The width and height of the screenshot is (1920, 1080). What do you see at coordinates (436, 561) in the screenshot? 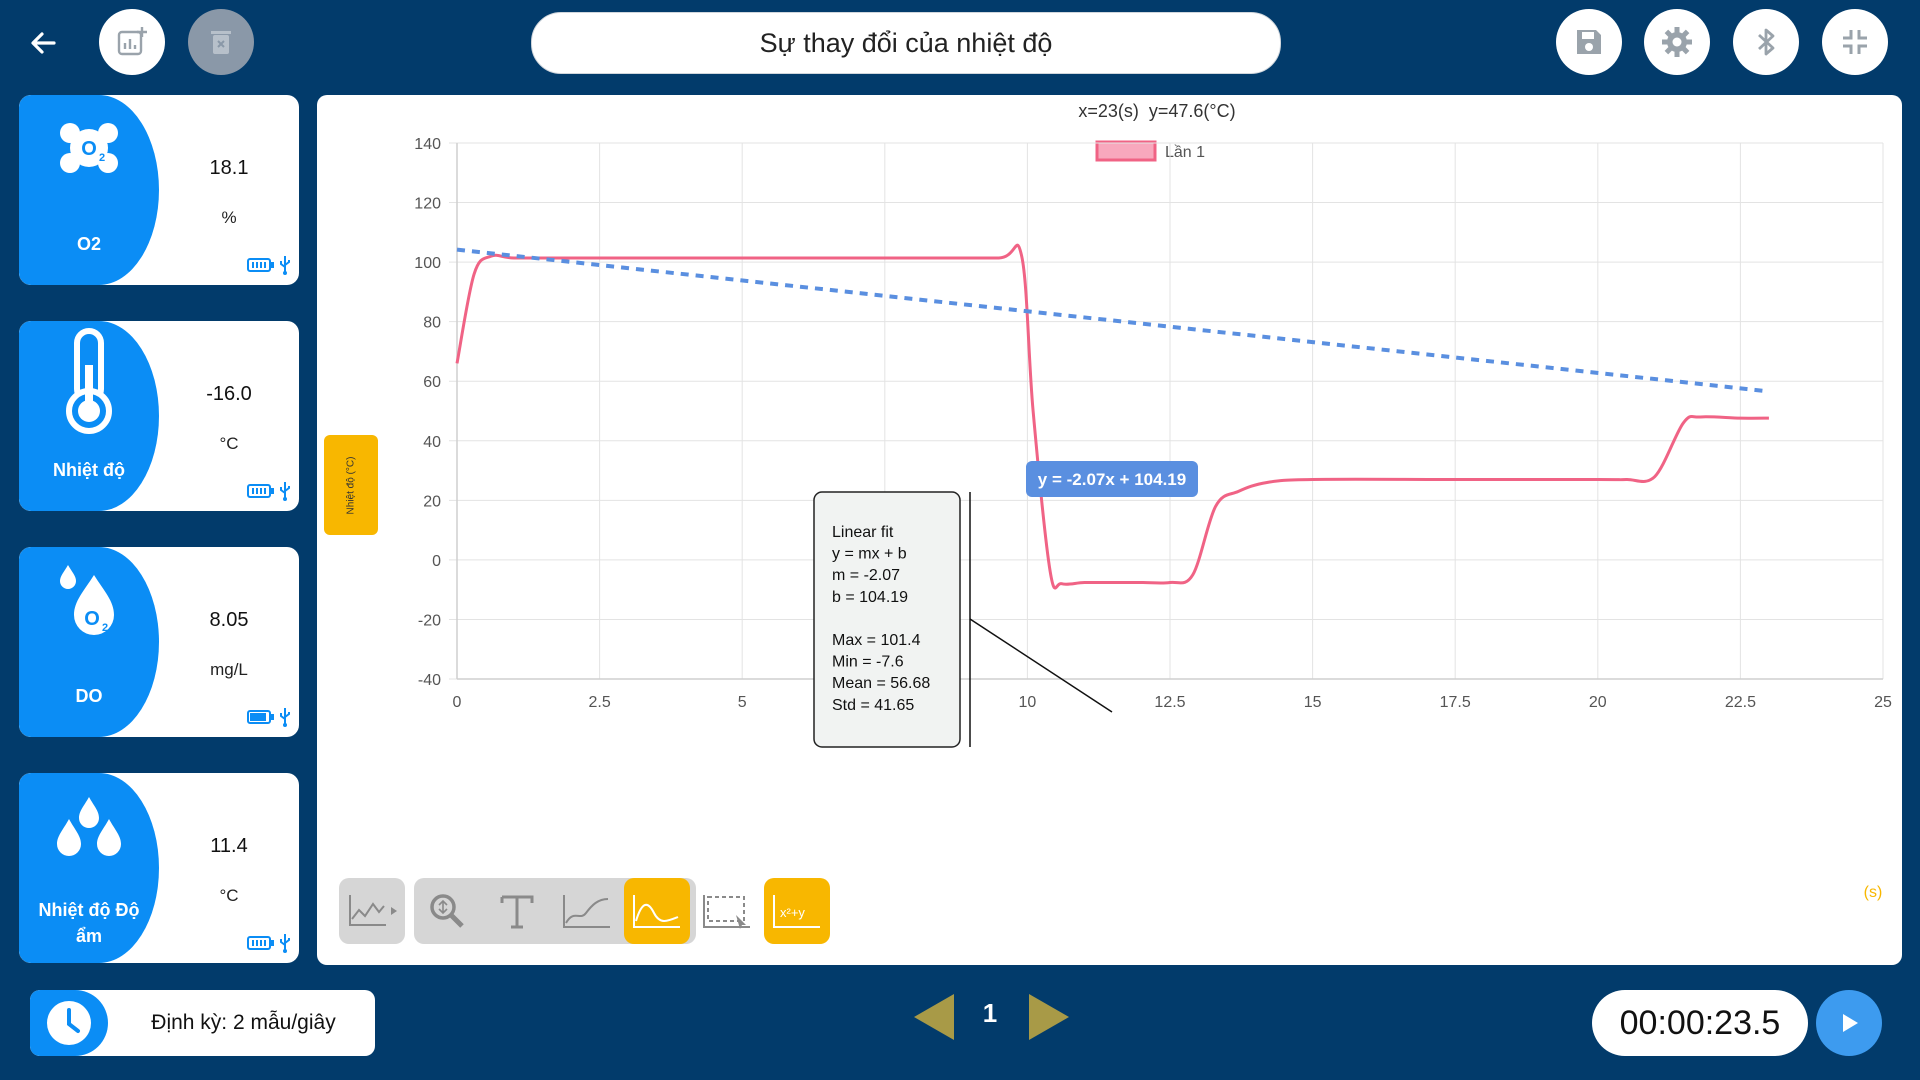
I see `y-tick-label: 0` at bounding box center [436, 561].